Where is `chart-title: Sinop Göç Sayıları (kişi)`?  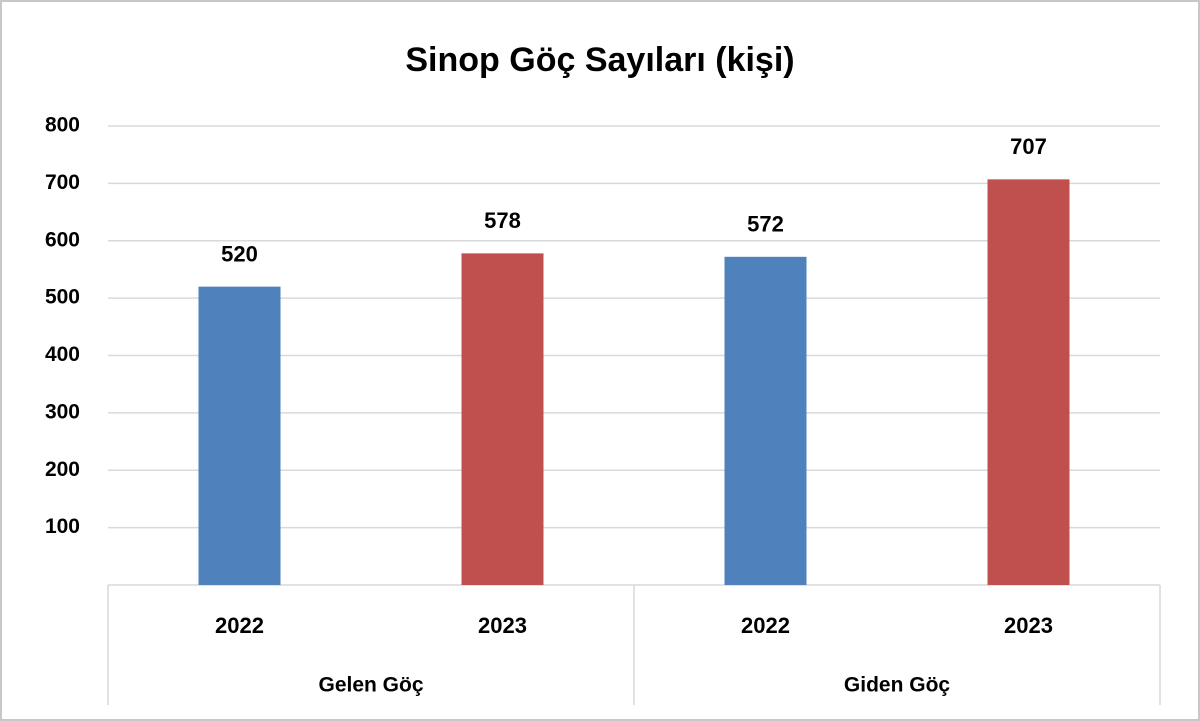 chart-title: Sinop Göç Sayıları (kişi) is located at coordinates (599, 60).